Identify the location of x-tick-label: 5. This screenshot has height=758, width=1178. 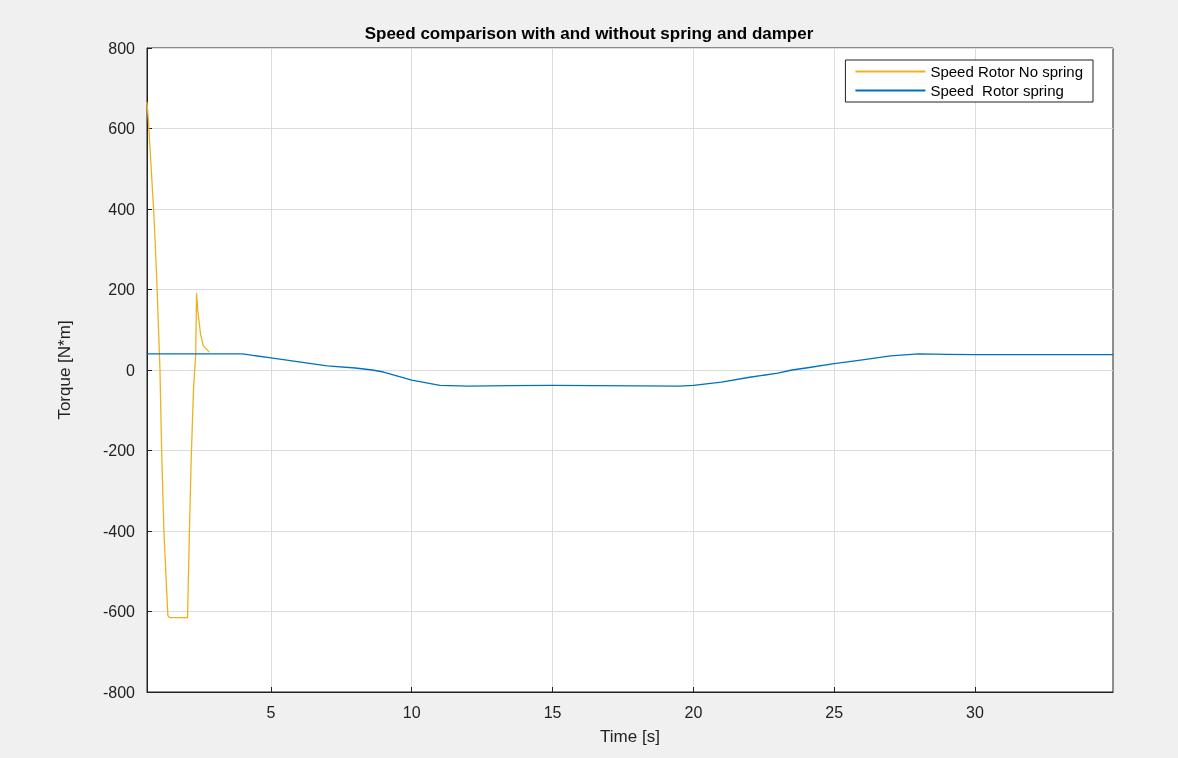
(271, 712).